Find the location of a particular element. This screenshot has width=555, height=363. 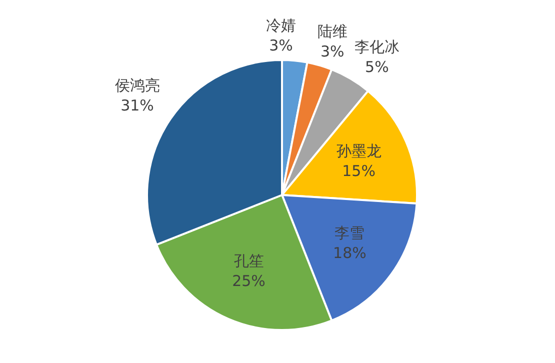

data-label: 18% is located at coordinates (349, 253).